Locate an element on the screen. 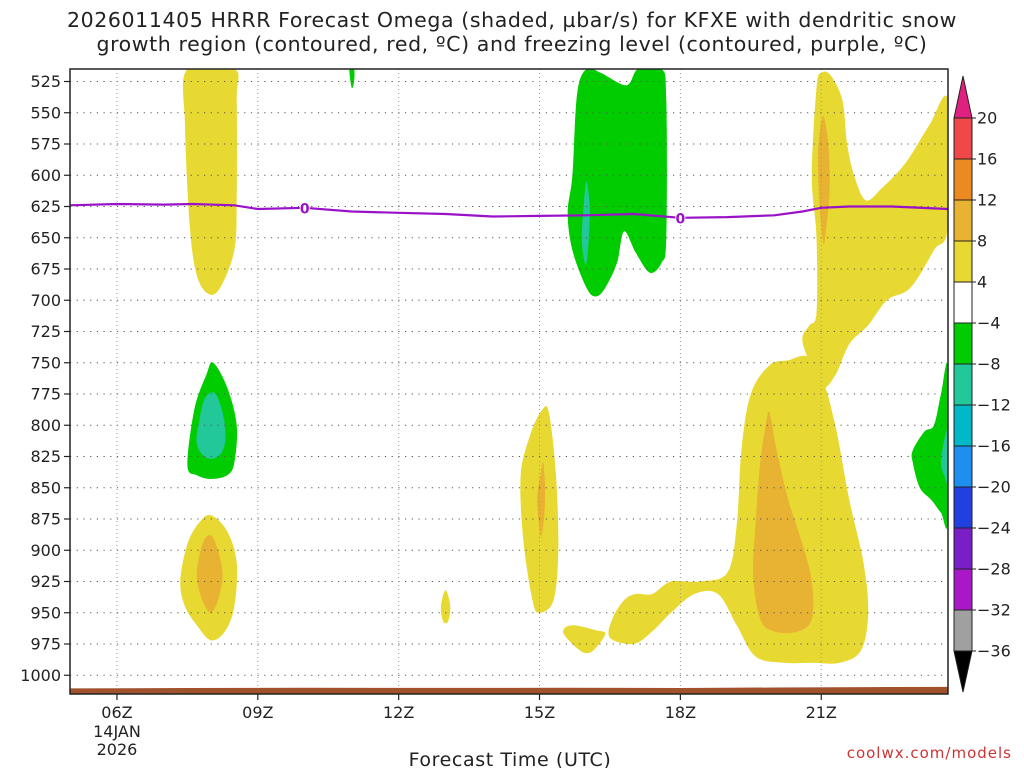  omega-region-green-col-16z is located at coordinates (617, 183).